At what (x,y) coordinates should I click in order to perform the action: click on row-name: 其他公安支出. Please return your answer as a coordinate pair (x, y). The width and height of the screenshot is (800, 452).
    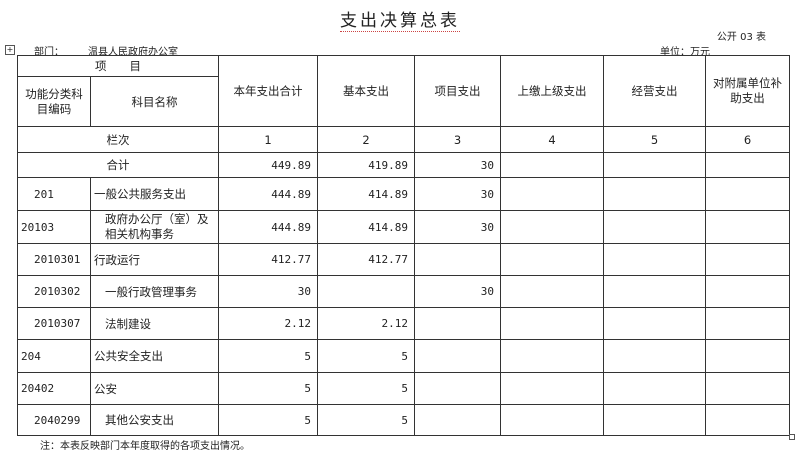
    Looking at the image, I should click on (154, 420).